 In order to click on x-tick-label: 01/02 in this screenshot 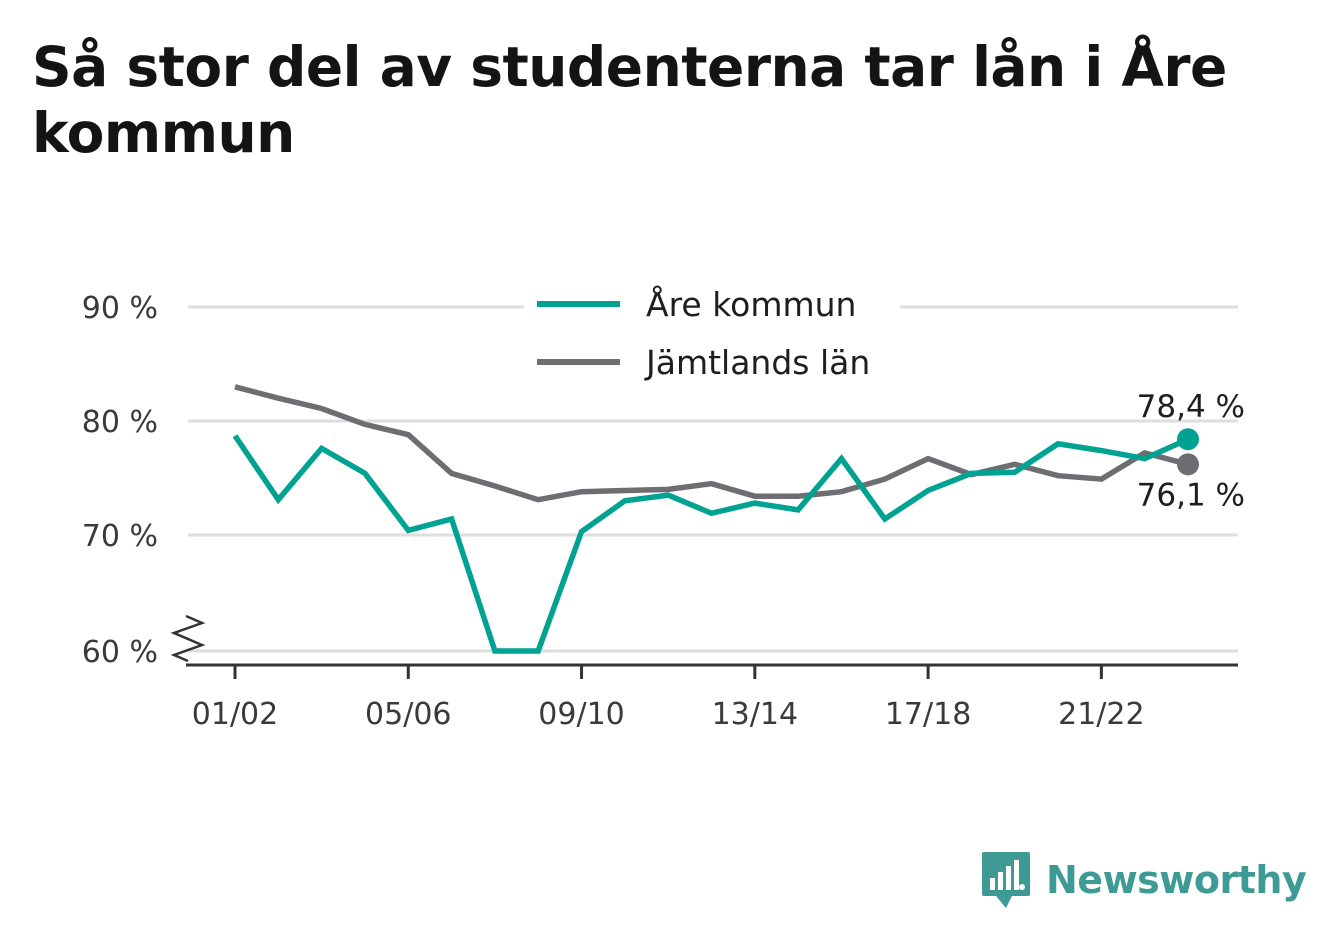, I will do `click(235, 714)`.